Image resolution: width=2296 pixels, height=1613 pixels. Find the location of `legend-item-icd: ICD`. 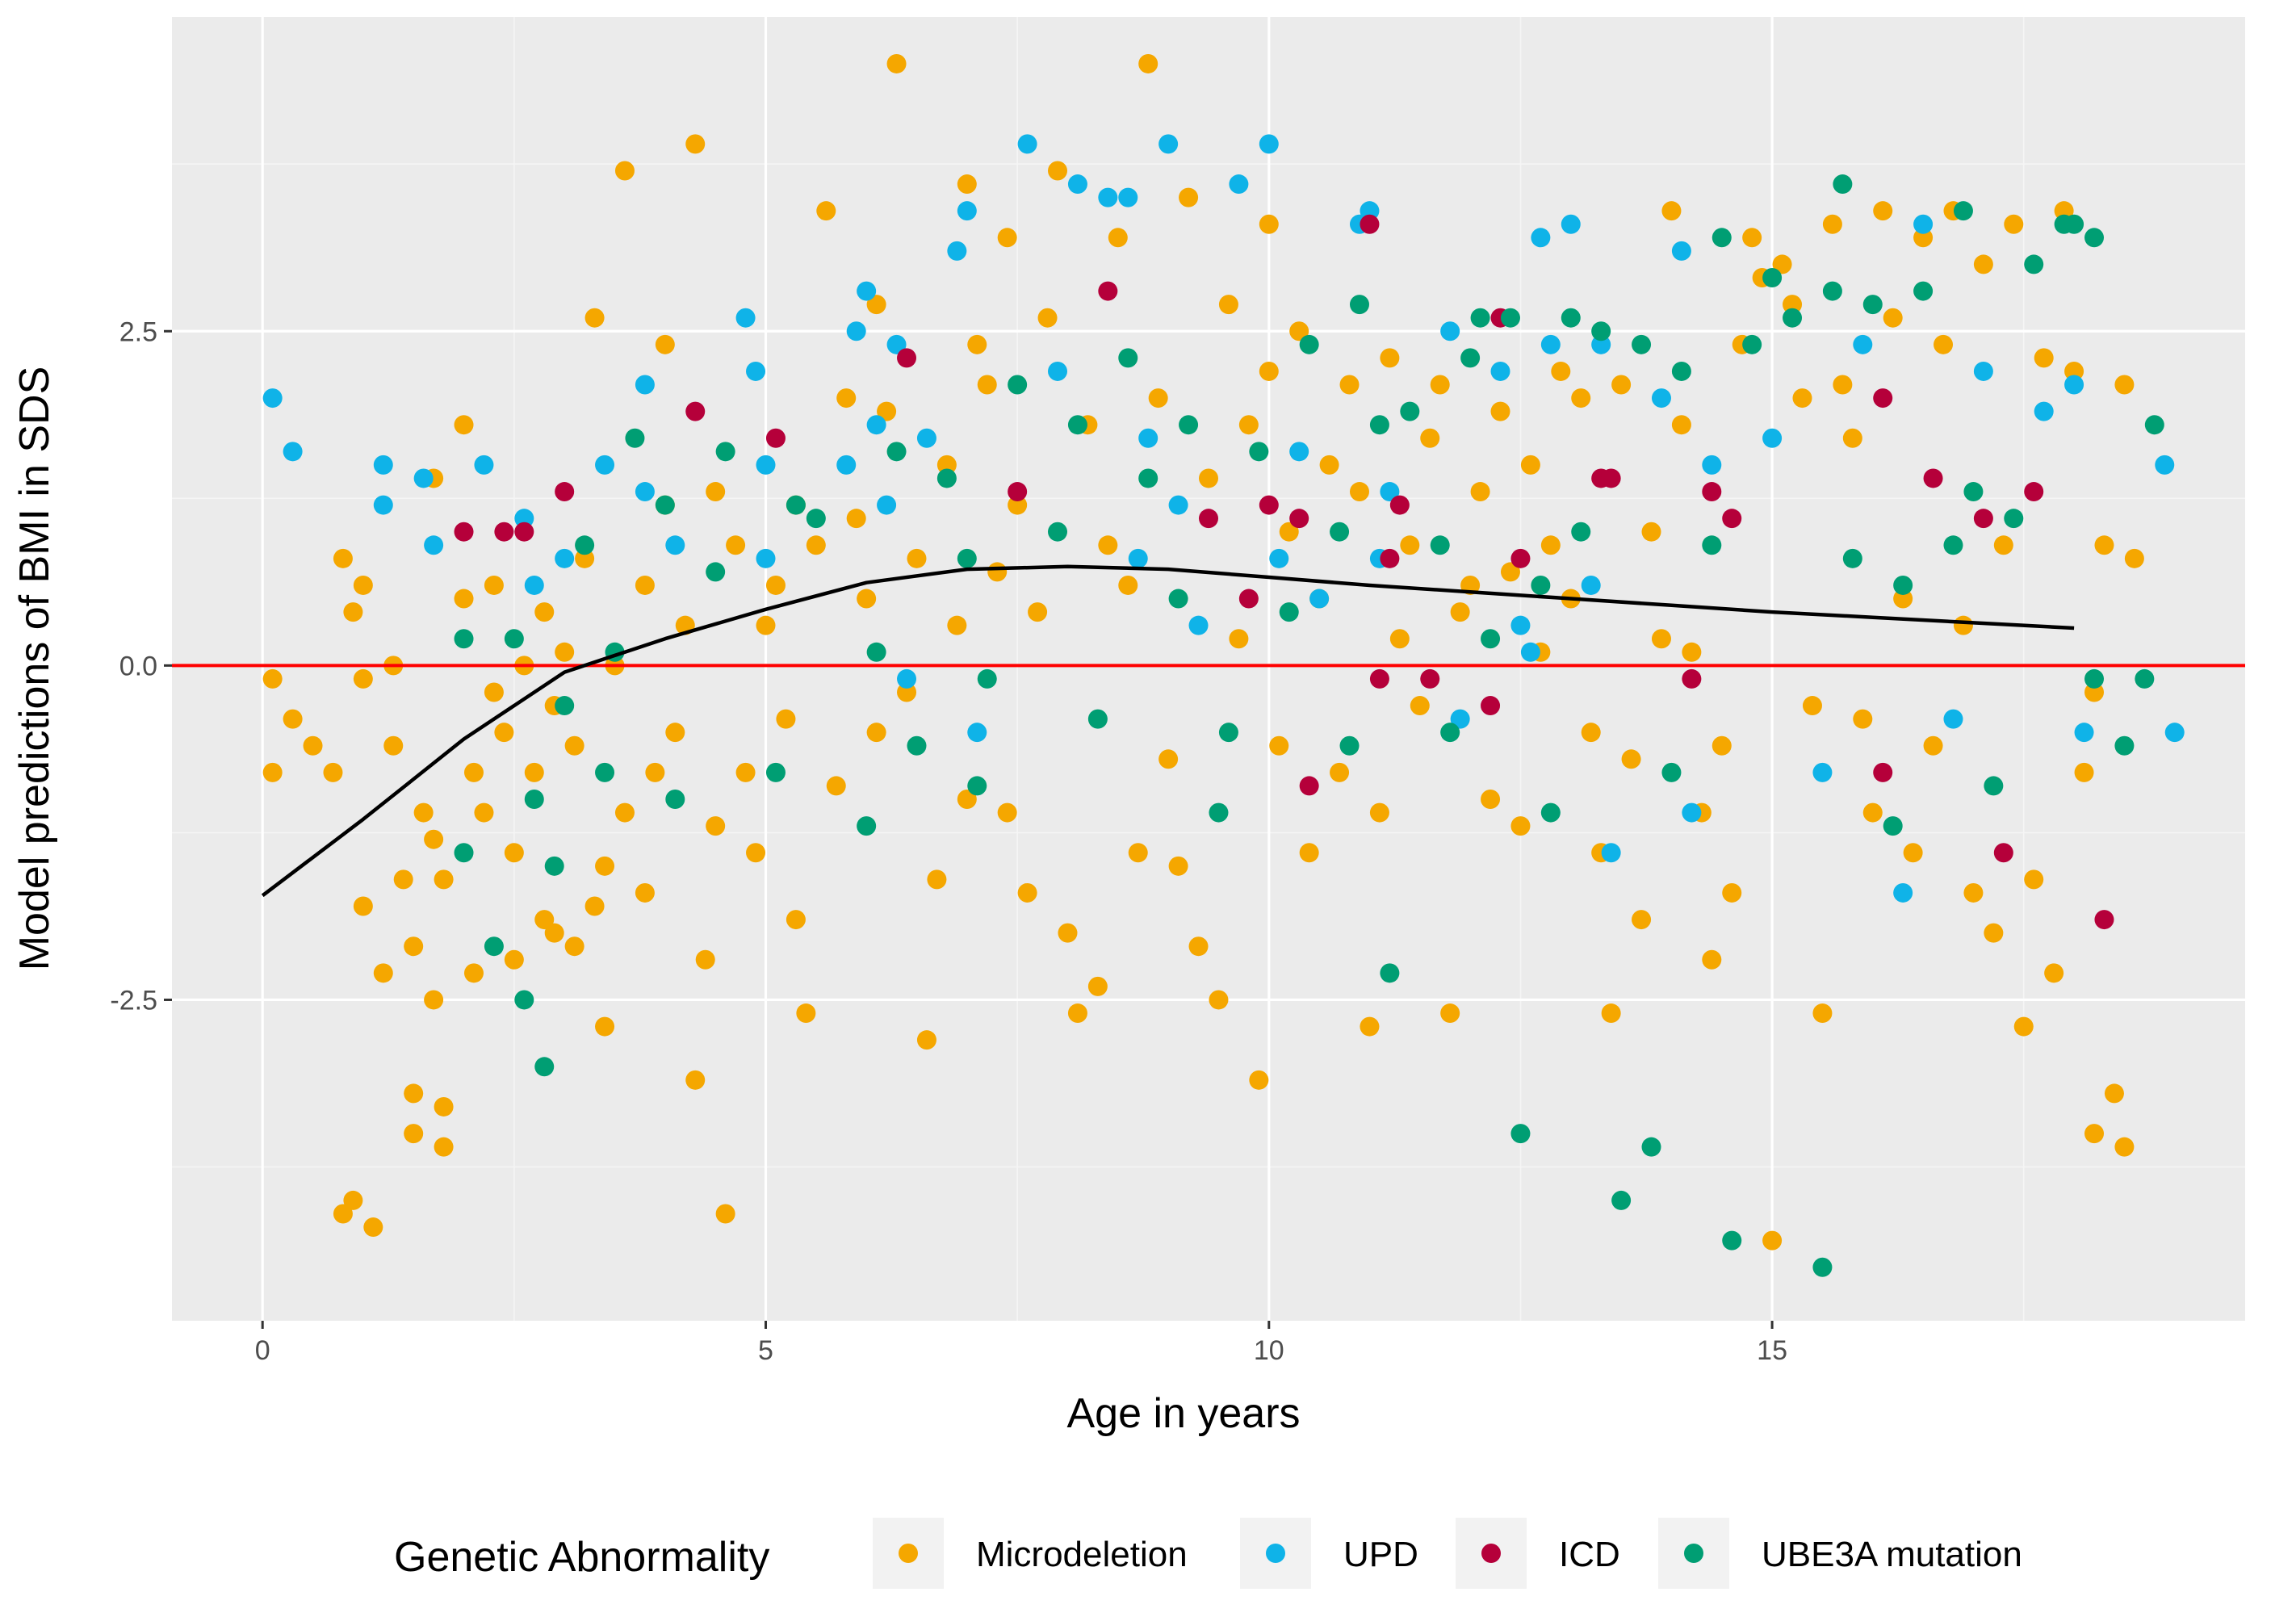

legend-item-icd: ICD is located at coordinates (1538, 1553).